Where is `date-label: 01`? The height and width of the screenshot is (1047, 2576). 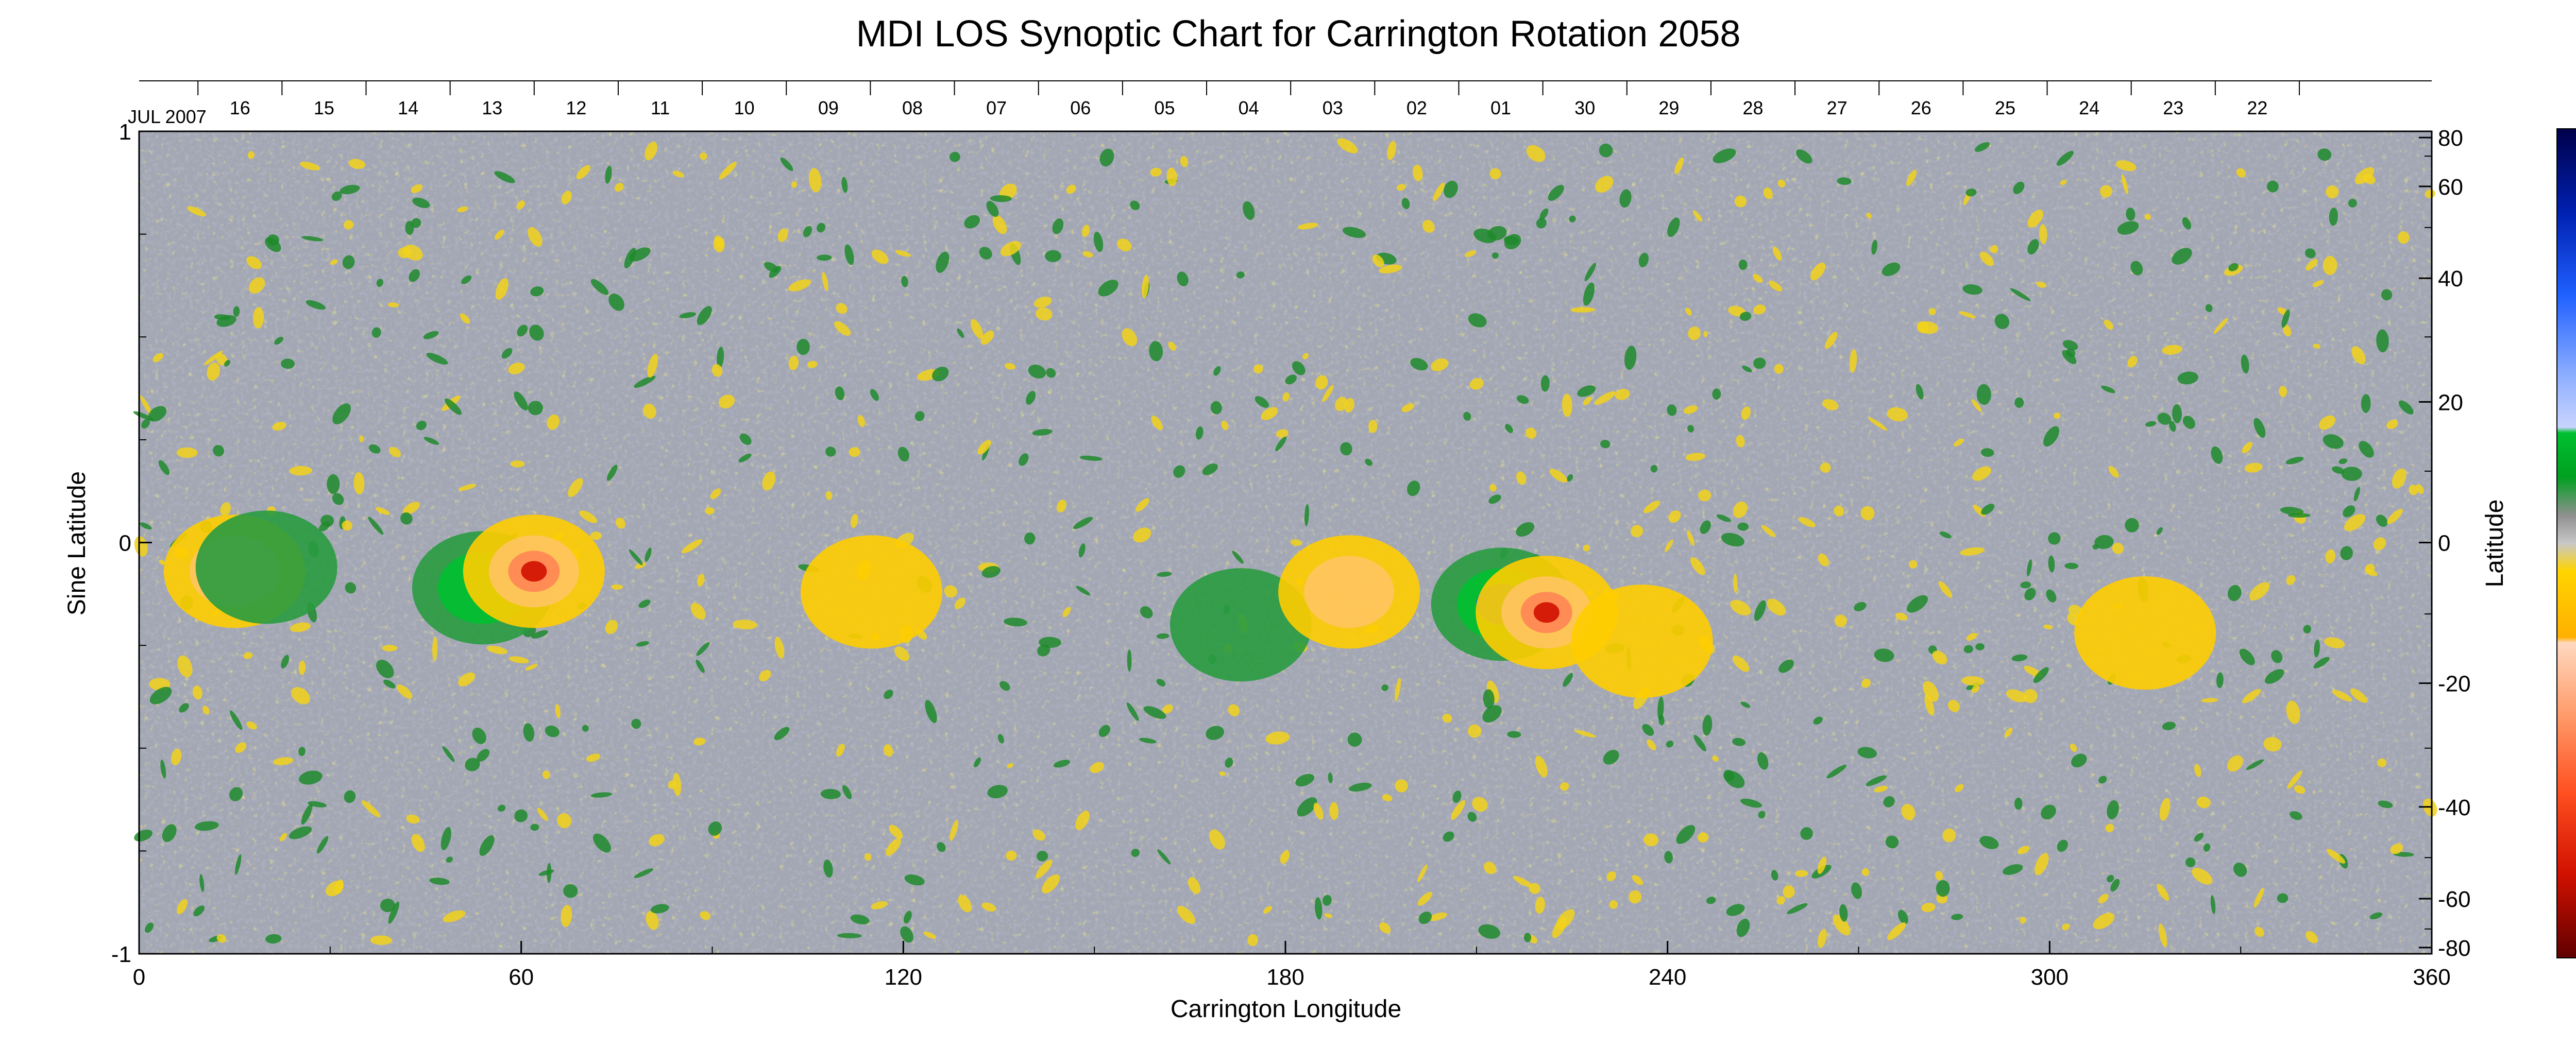 date-label: 01 is located at coordinates (1500, 107).